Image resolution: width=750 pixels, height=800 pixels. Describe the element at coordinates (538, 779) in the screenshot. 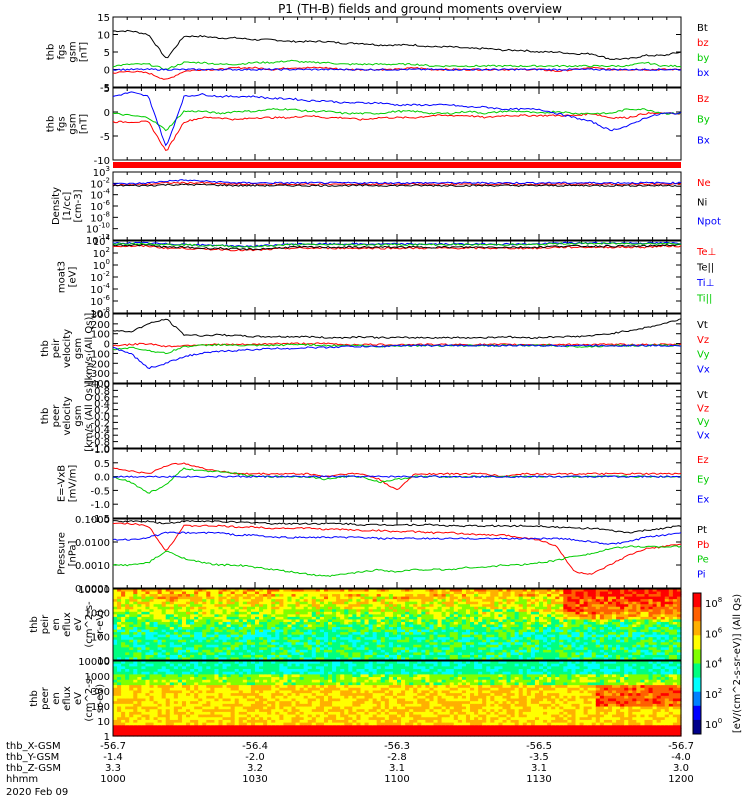

I see `xaxis-tick-label: 1130` at that location.